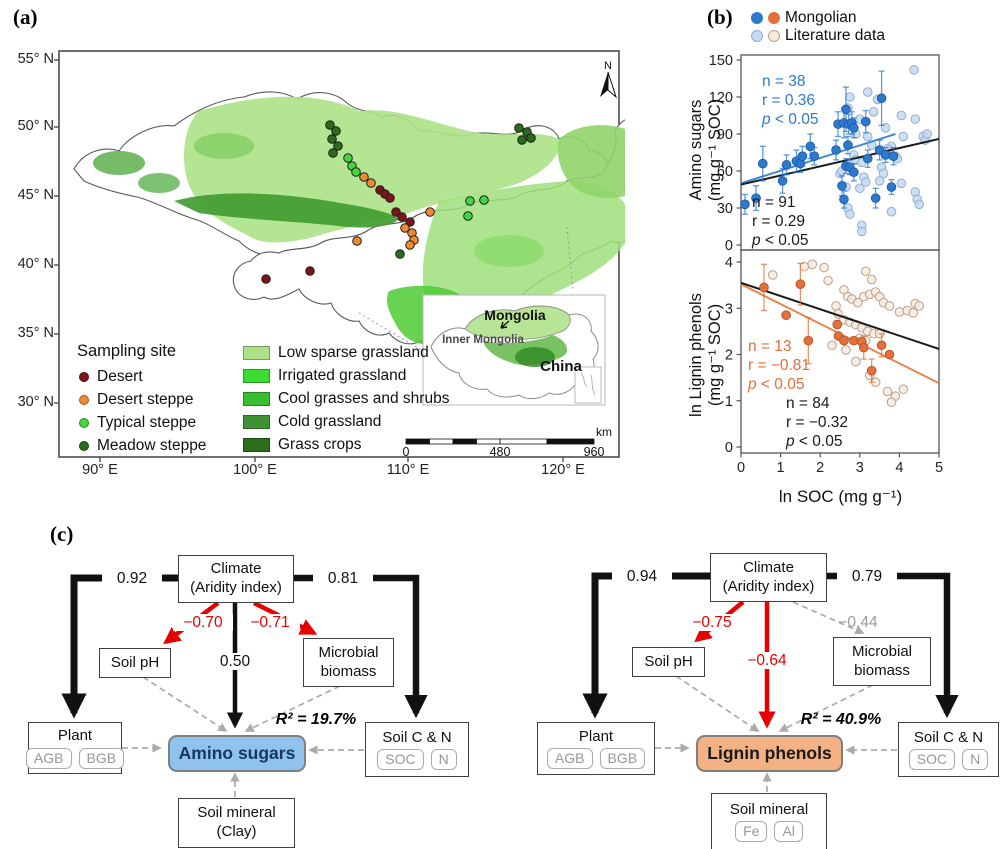  Describe the element at coordinates (858, 622) in the screenshot. I see `coef-climate-microbial: −0.44` at that location.